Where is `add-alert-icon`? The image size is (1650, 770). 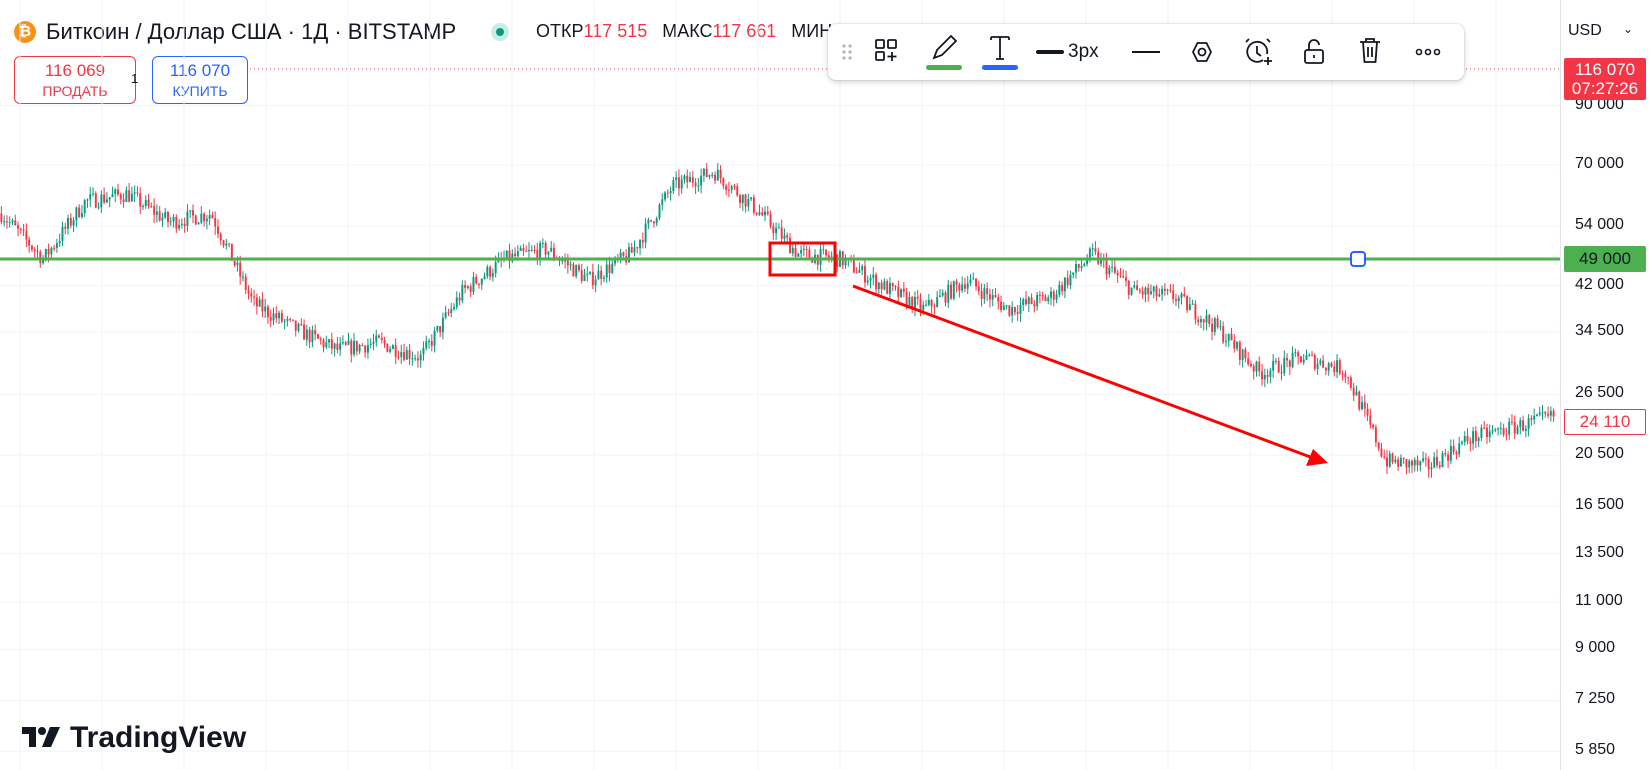
add-alert-icon is located at coordinates (1258, 52).